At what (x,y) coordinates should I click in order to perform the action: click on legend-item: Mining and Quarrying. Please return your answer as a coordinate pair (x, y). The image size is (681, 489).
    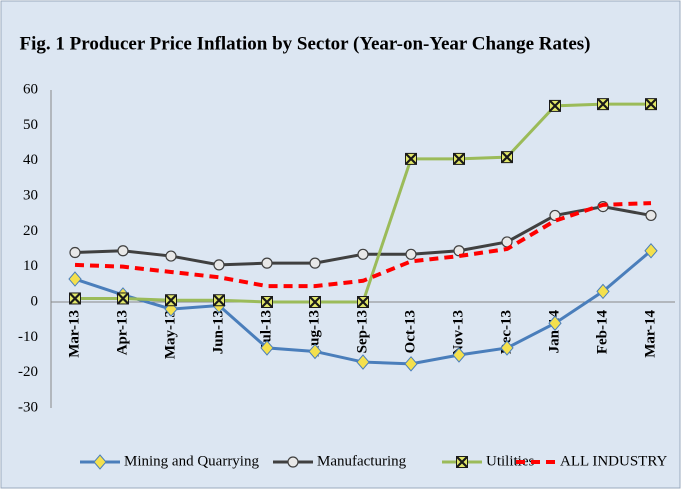
    Looking at the image, I should click on (169, 461).